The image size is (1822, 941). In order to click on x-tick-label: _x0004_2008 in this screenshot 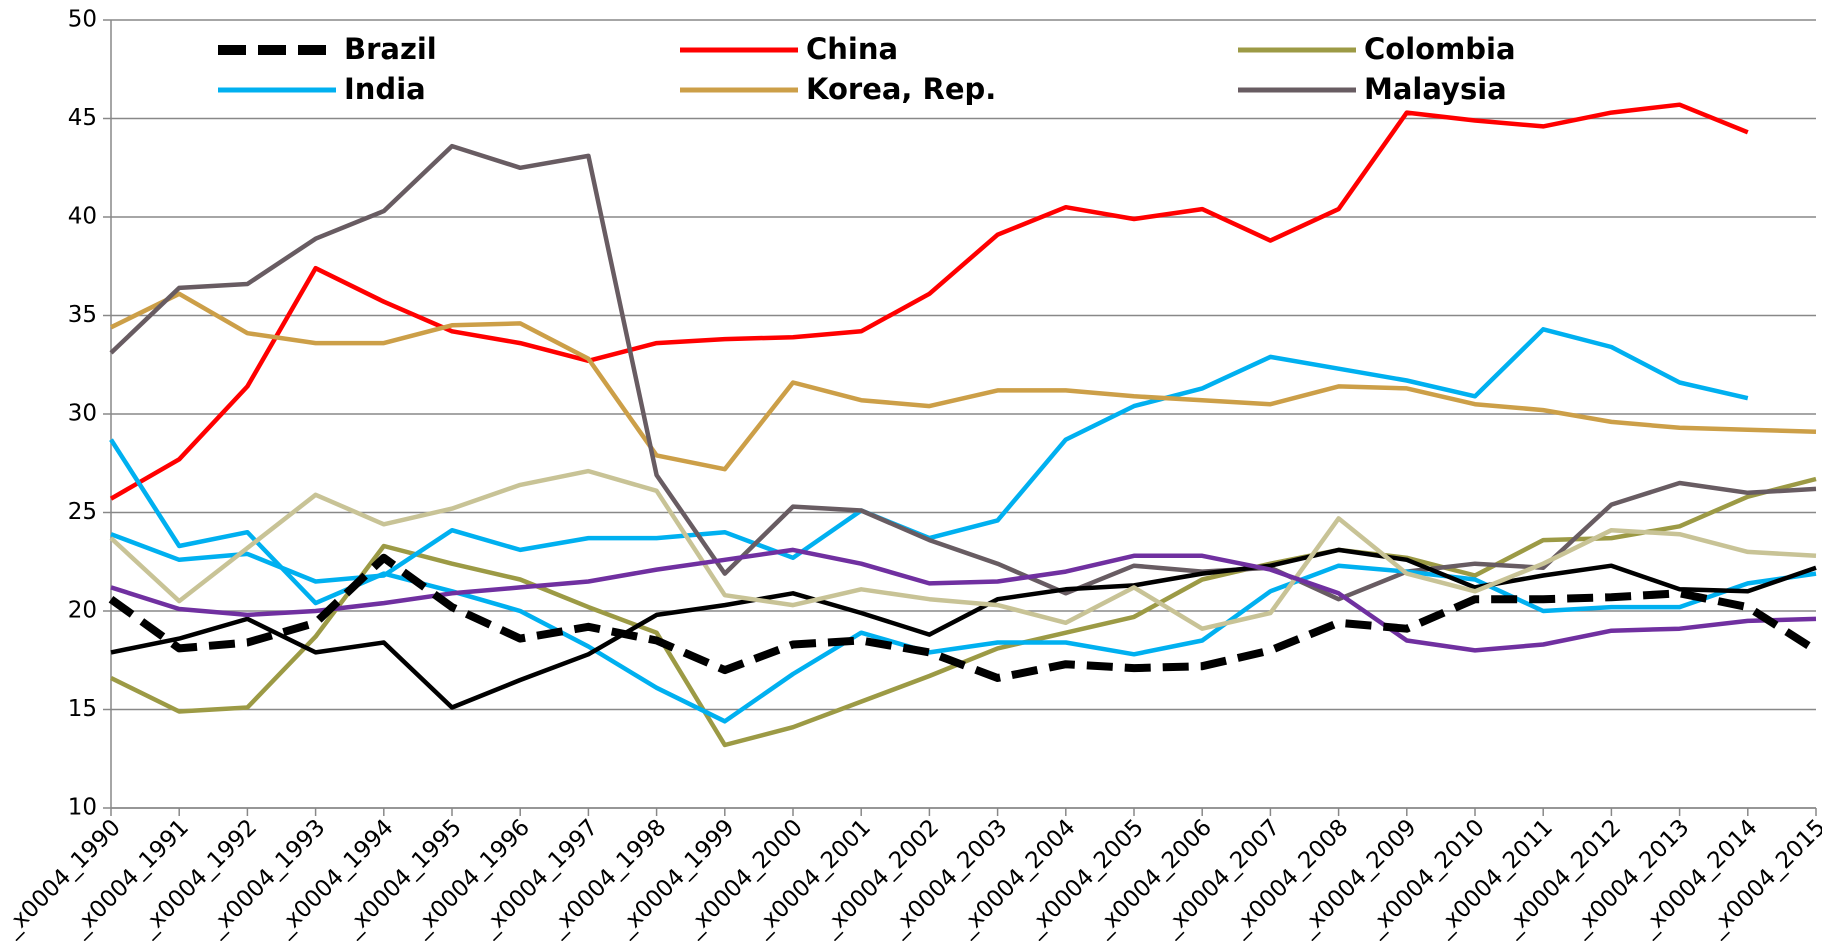, I will do `click(1290, 877)`.